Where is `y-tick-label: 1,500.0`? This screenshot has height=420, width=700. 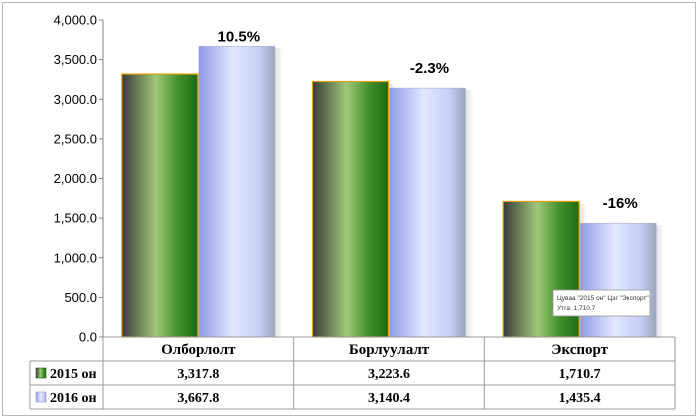 y-tick-label: 1,500.0 is located at coordinates (75, 218).